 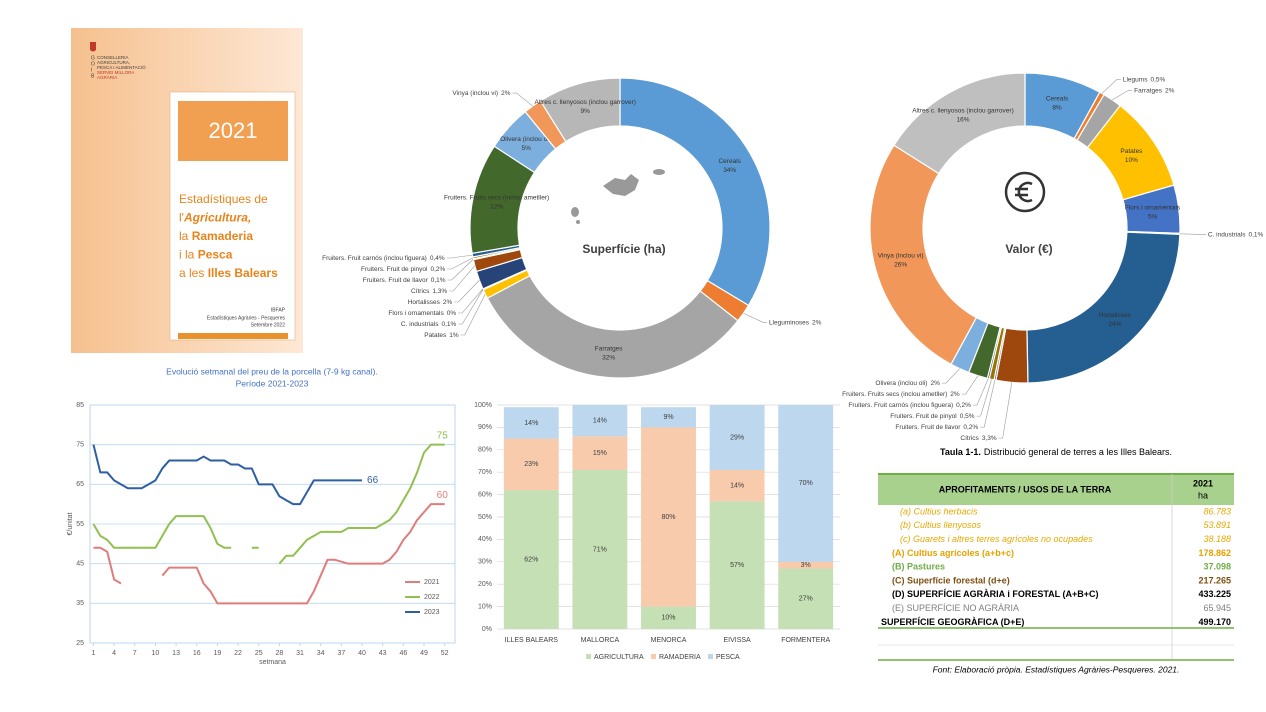 What do you see at coordinates (900, 405) in the screenshot?
I see `slice-name: Fruiters. Fruit carnós (inclou figuera)` at bounding box center [900, 405].